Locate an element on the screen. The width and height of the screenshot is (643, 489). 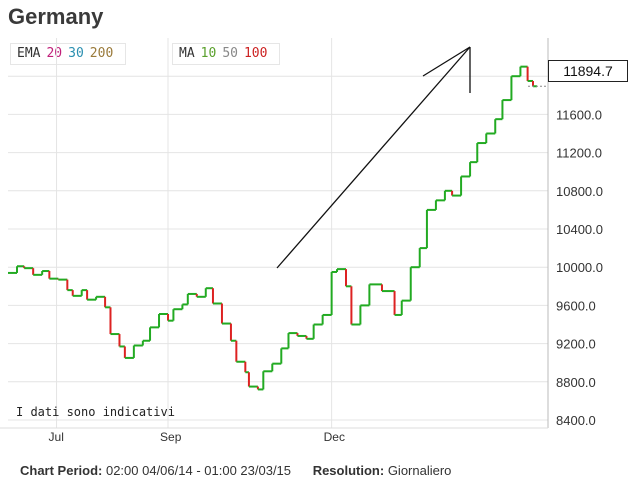
ema-period-30: 30 is located at coordinates (76, 53).